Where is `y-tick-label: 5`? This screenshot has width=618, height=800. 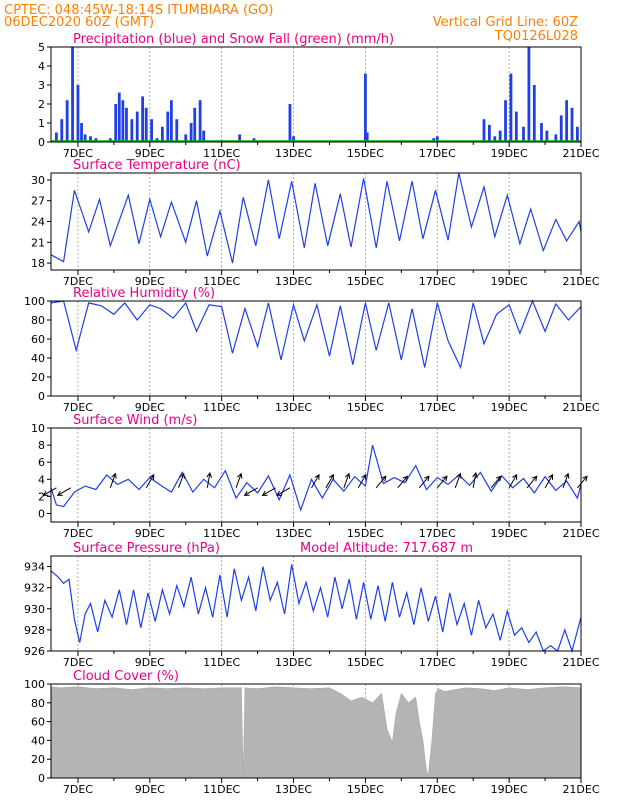
y-tick-label: 5 is located at coordinates (41, 47).